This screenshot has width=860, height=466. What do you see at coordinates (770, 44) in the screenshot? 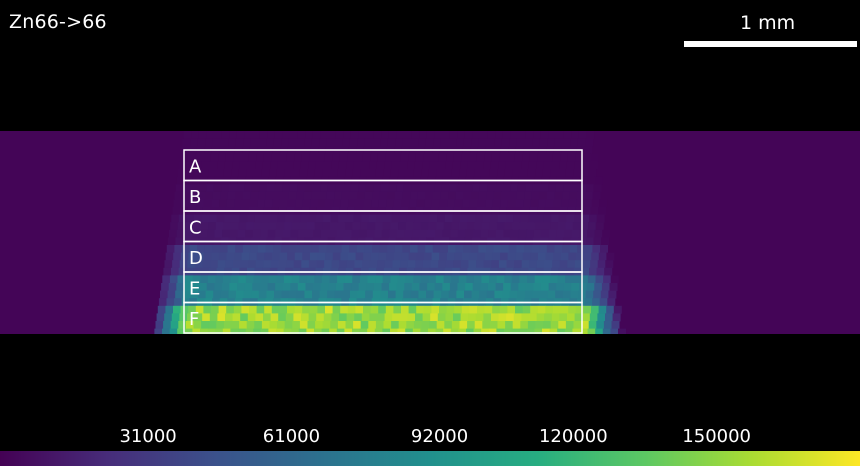
I see `scale-bar` at bounding box center [770, 44].